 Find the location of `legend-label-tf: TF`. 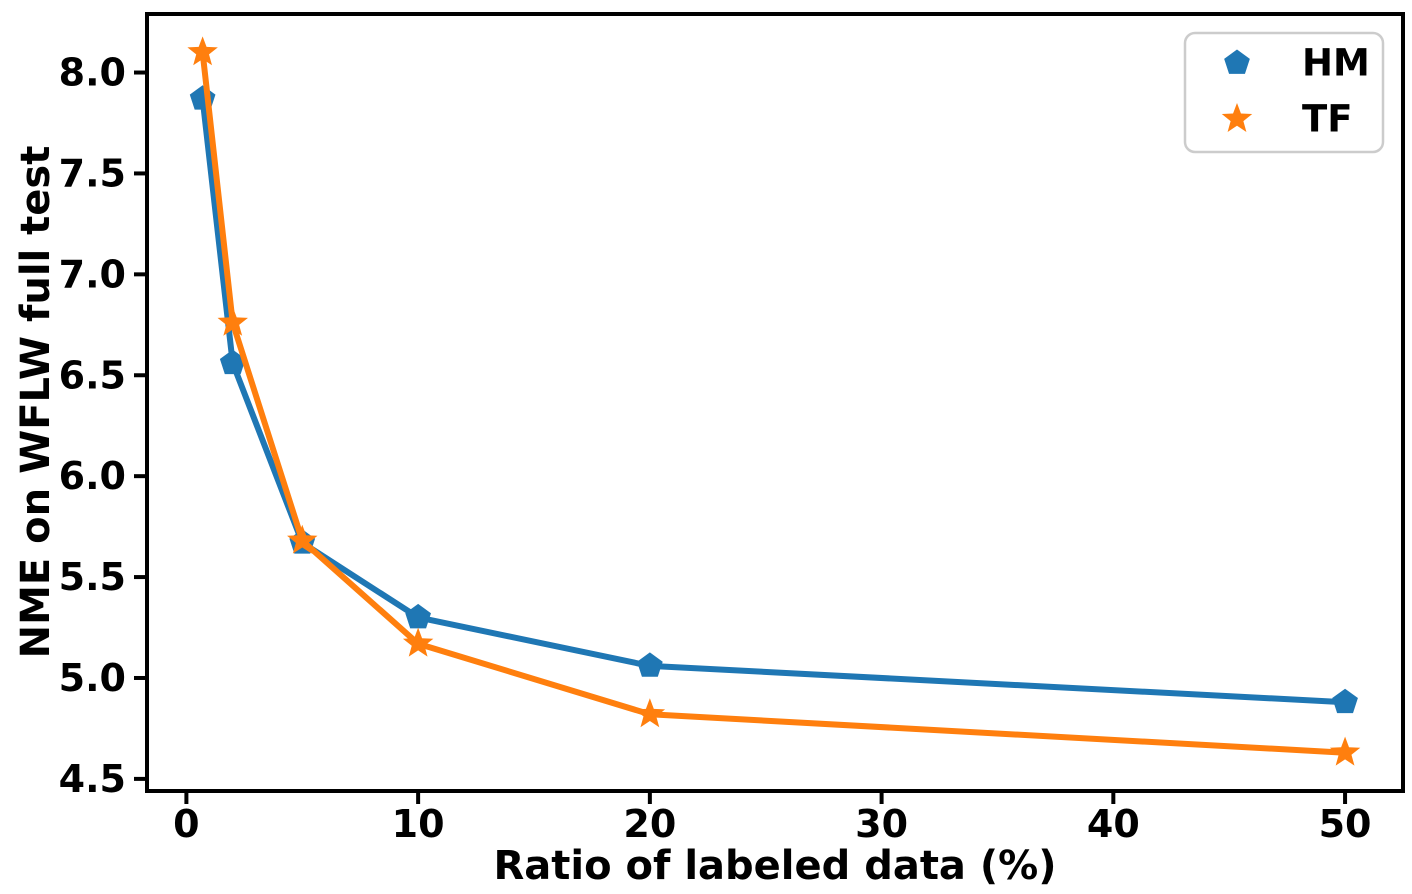

legend-label-tf: TF is located at coordinates (1327, 119).